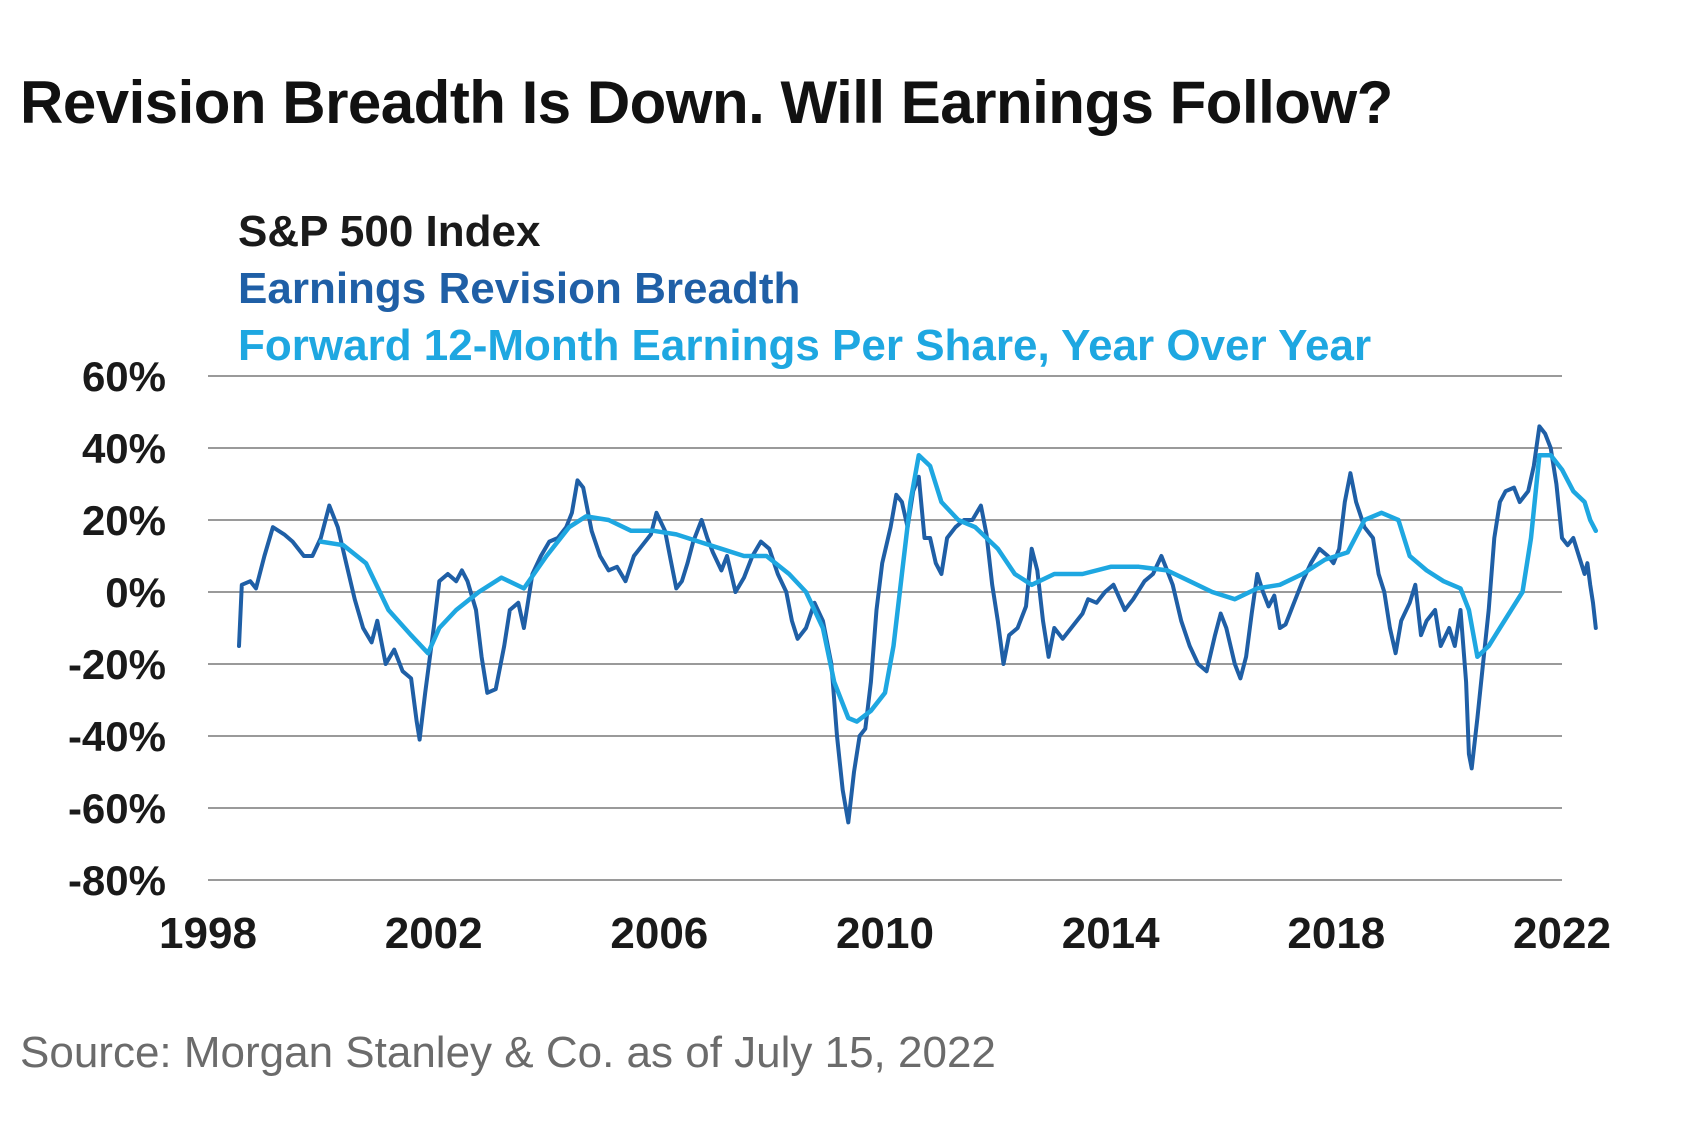  Describe the element at coordinates (1562, 933) in the screenshot. I see `x-tick-label: 2022` at that location.